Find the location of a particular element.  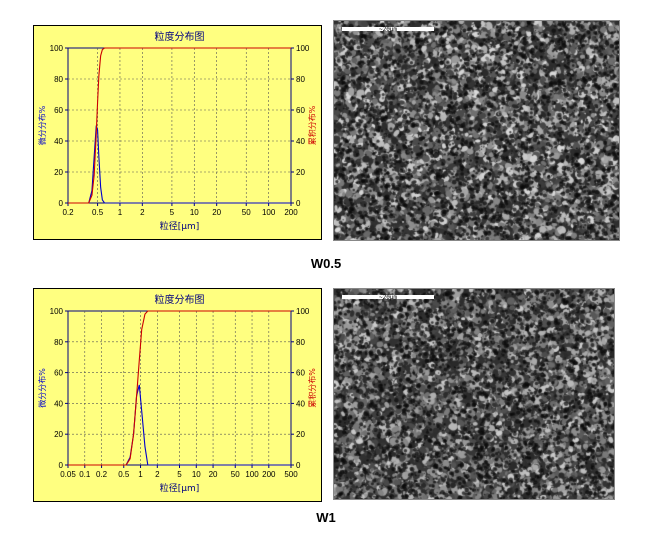

x-tick-label: 500 is located at coordinates (291, 474).